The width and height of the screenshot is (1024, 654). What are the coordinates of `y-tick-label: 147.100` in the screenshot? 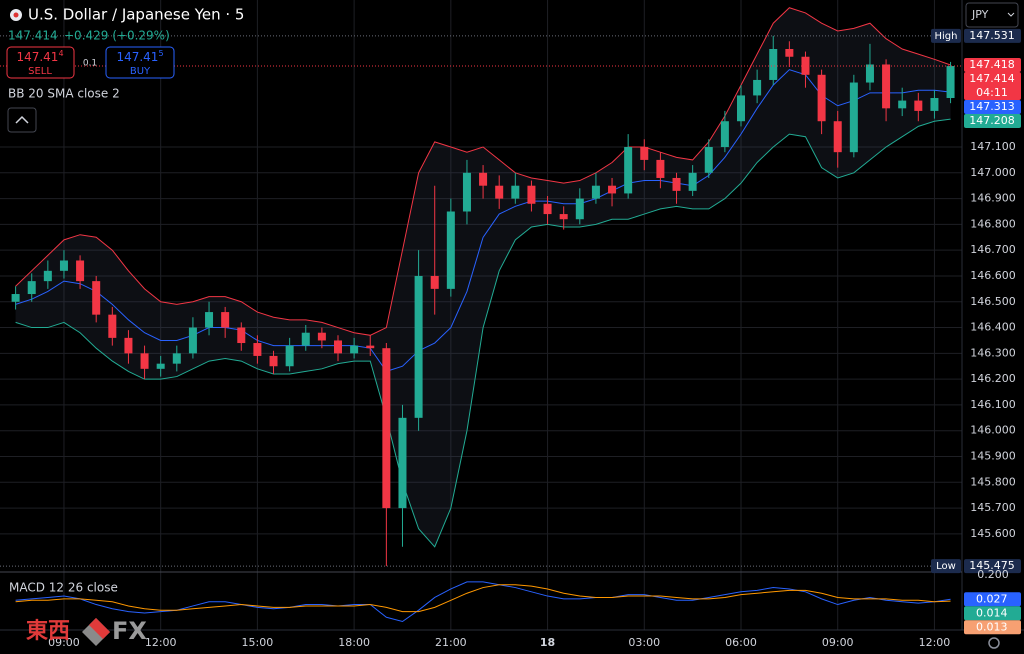 It's located at (993, 146).